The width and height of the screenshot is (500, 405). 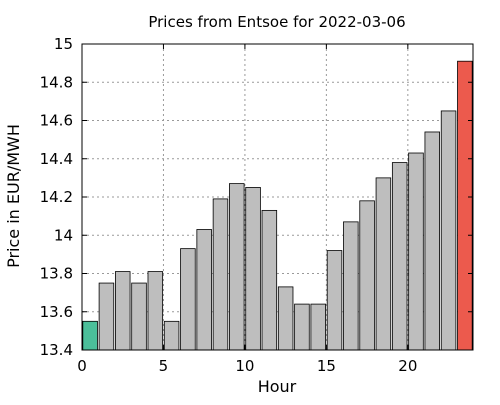 I want to click on y-tick-label: 14.6, so click(x=56, y=121).